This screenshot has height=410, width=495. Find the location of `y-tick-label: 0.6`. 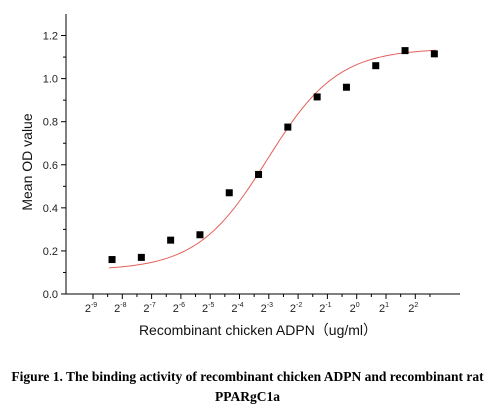

y-tick-label: 0.6 is located at coordinates (50, 166).